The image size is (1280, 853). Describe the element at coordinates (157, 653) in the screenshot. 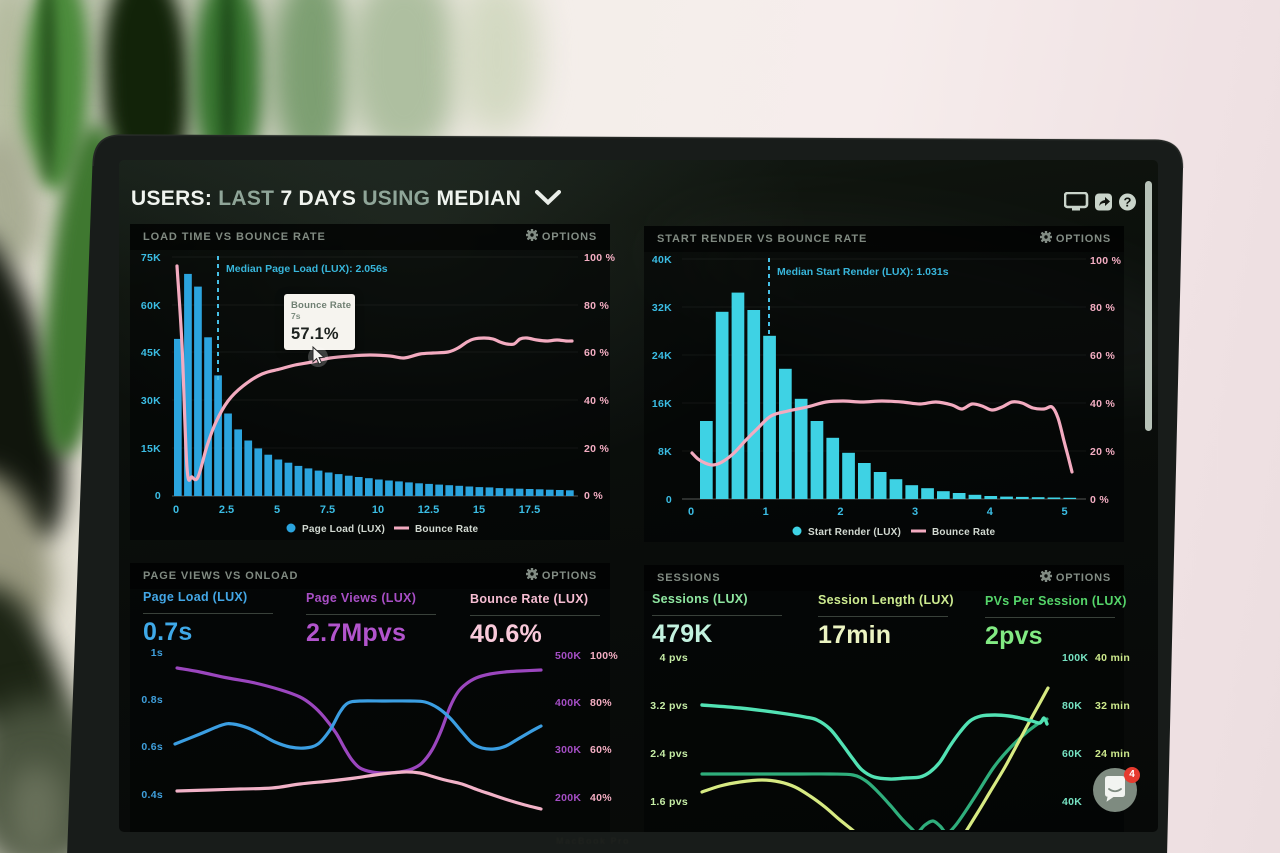

I see `svg-text: 1s` at that location.